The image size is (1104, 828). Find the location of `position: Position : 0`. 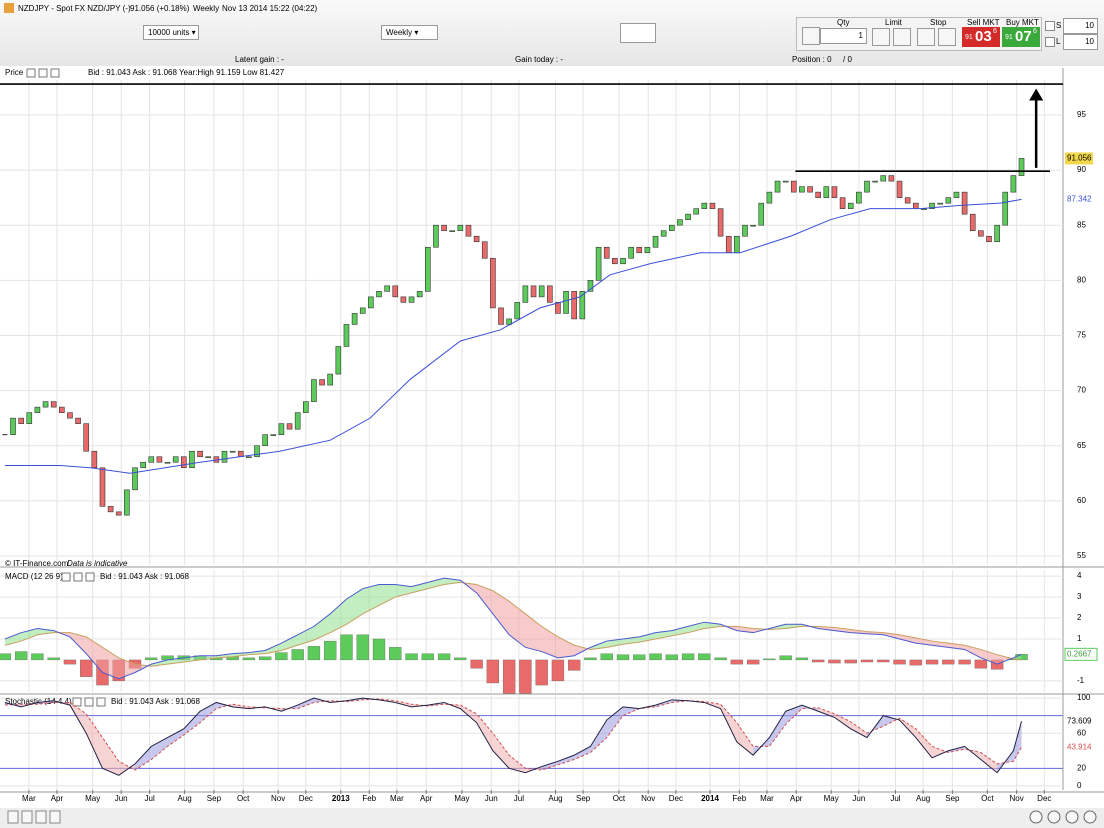

position: Position : 0 is located at coordinates (812, 59).